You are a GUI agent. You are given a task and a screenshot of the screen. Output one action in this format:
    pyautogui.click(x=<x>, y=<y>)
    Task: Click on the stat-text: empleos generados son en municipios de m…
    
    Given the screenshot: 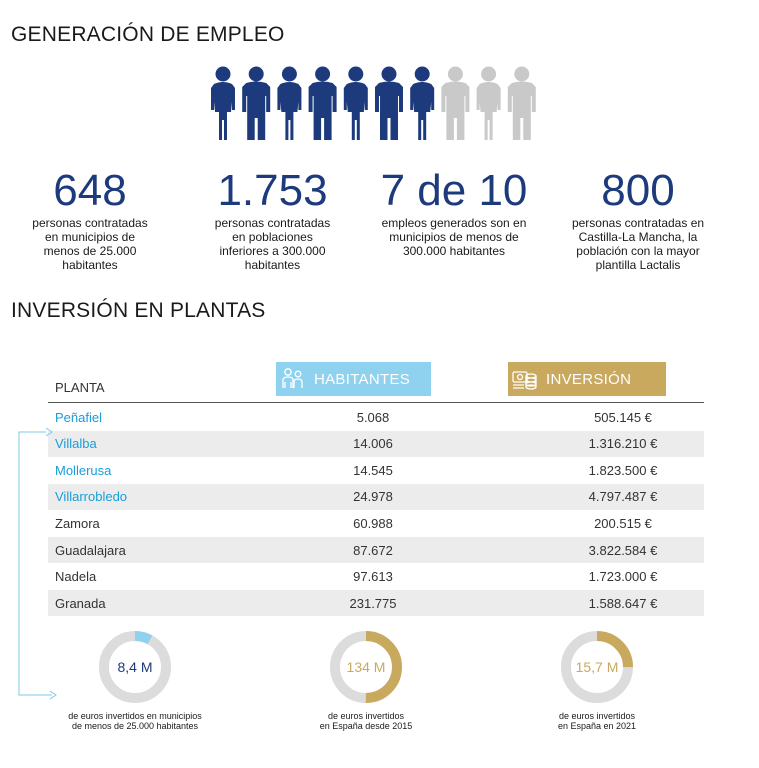 What is the action you would take?
    pyautogui.click(x=454, y=237)
    